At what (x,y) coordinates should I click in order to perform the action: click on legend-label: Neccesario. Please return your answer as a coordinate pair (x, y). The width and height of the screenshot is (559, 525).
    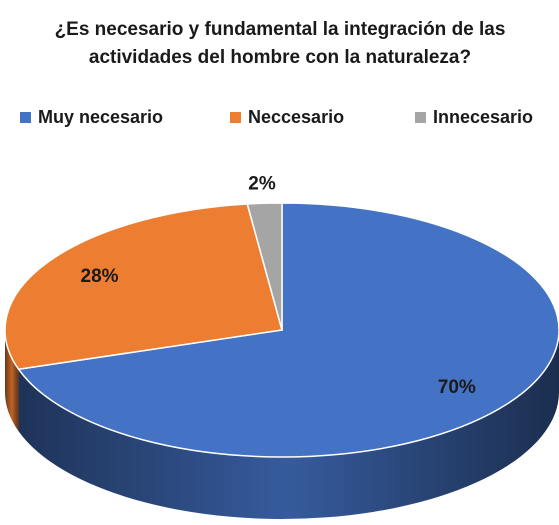
    Looking at the image, I should click on (296, 117).